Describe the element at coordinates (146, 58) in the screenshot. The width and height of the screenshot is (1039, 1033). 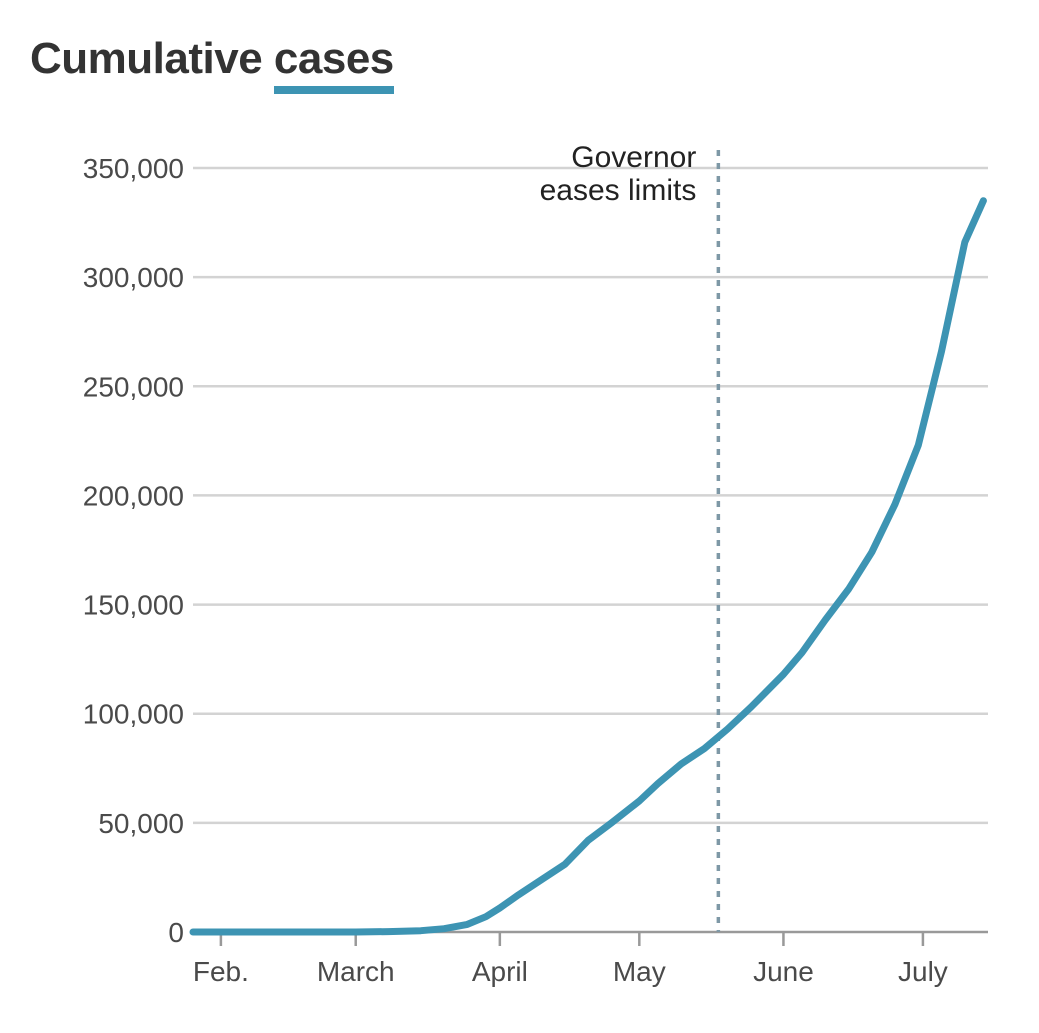
I see `title-main: Cumulative` at that location.